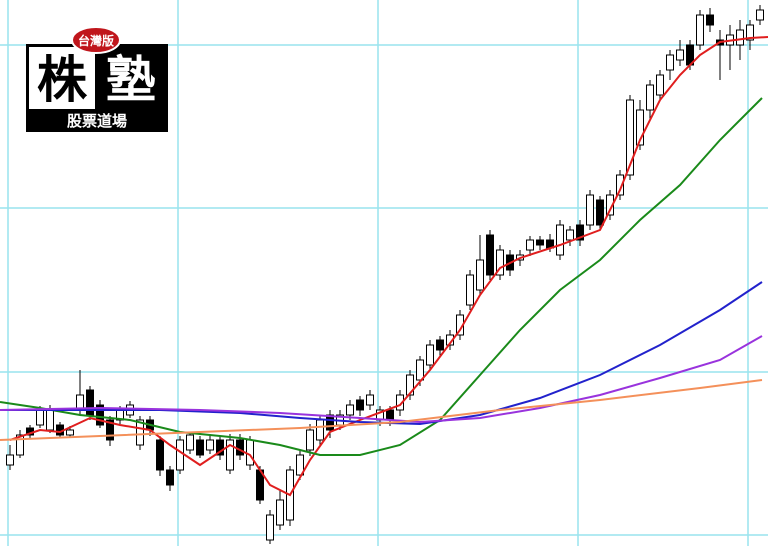 The height and width of the screenshot is (546, 768). What do you see at coordinates (97, 121) in the screenshot?
I see `logo-bottom: 股票道場` at bounding box center [97, 121].